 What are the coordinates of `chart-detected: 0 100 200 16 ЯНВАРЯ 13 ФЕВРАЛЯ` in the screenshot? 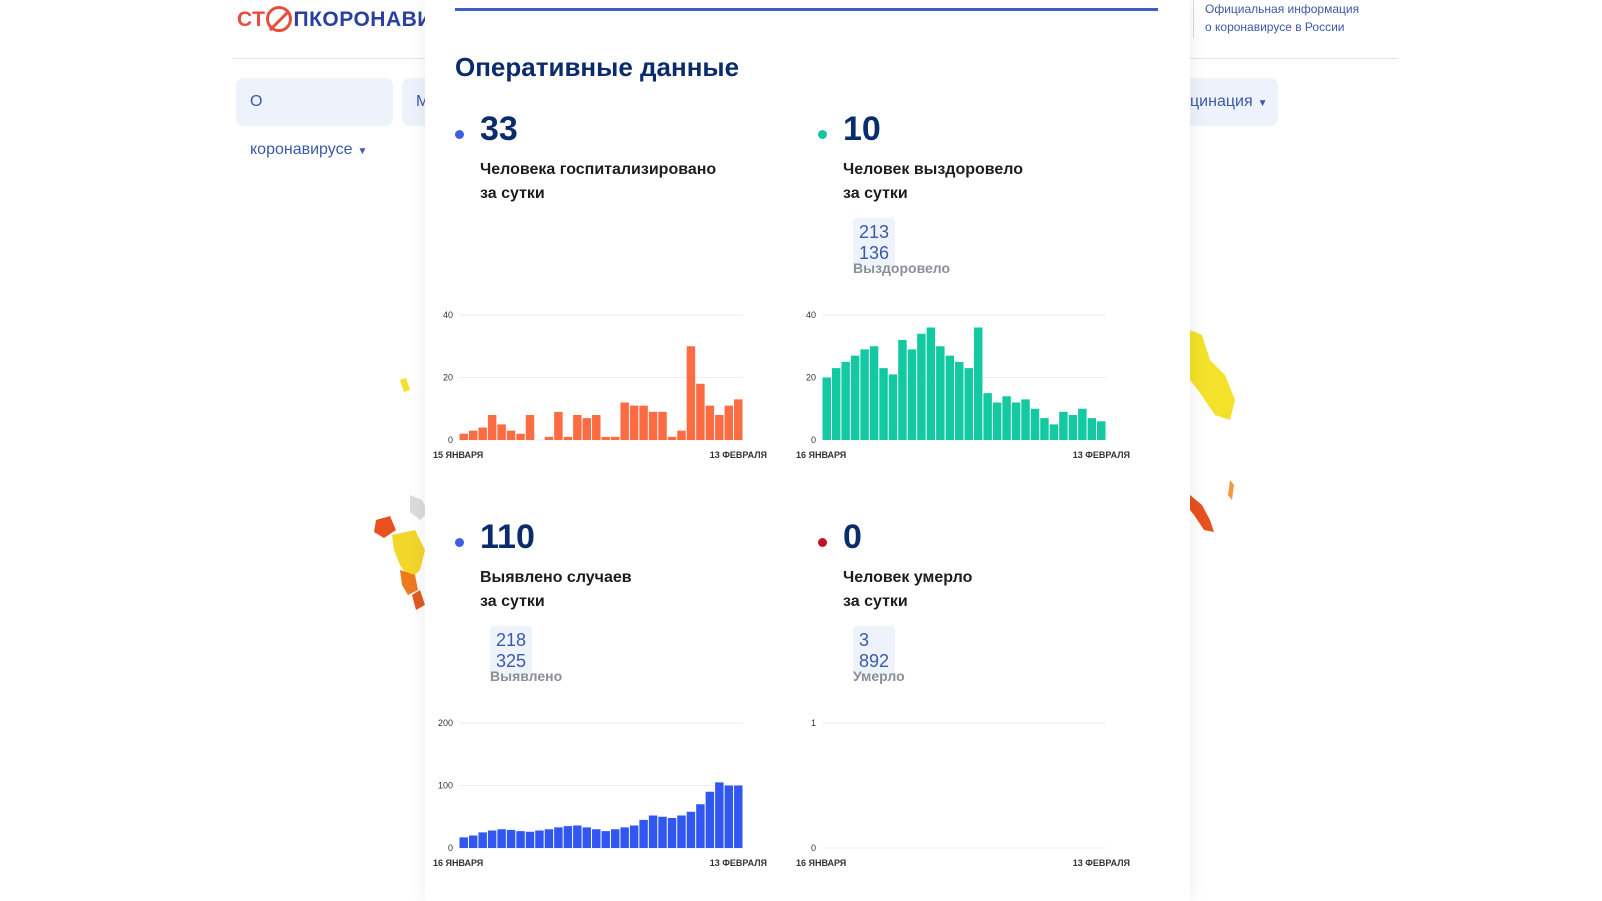 It's located at (600, 793).